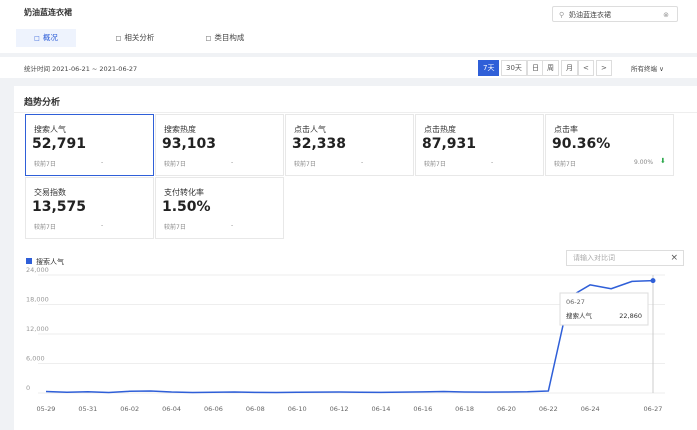 The image size is (697, 430). What do you see at coordinates (310, 129) in the screenshot?
I see `metric-label: 点击人气` at bounding box center [310, 129].